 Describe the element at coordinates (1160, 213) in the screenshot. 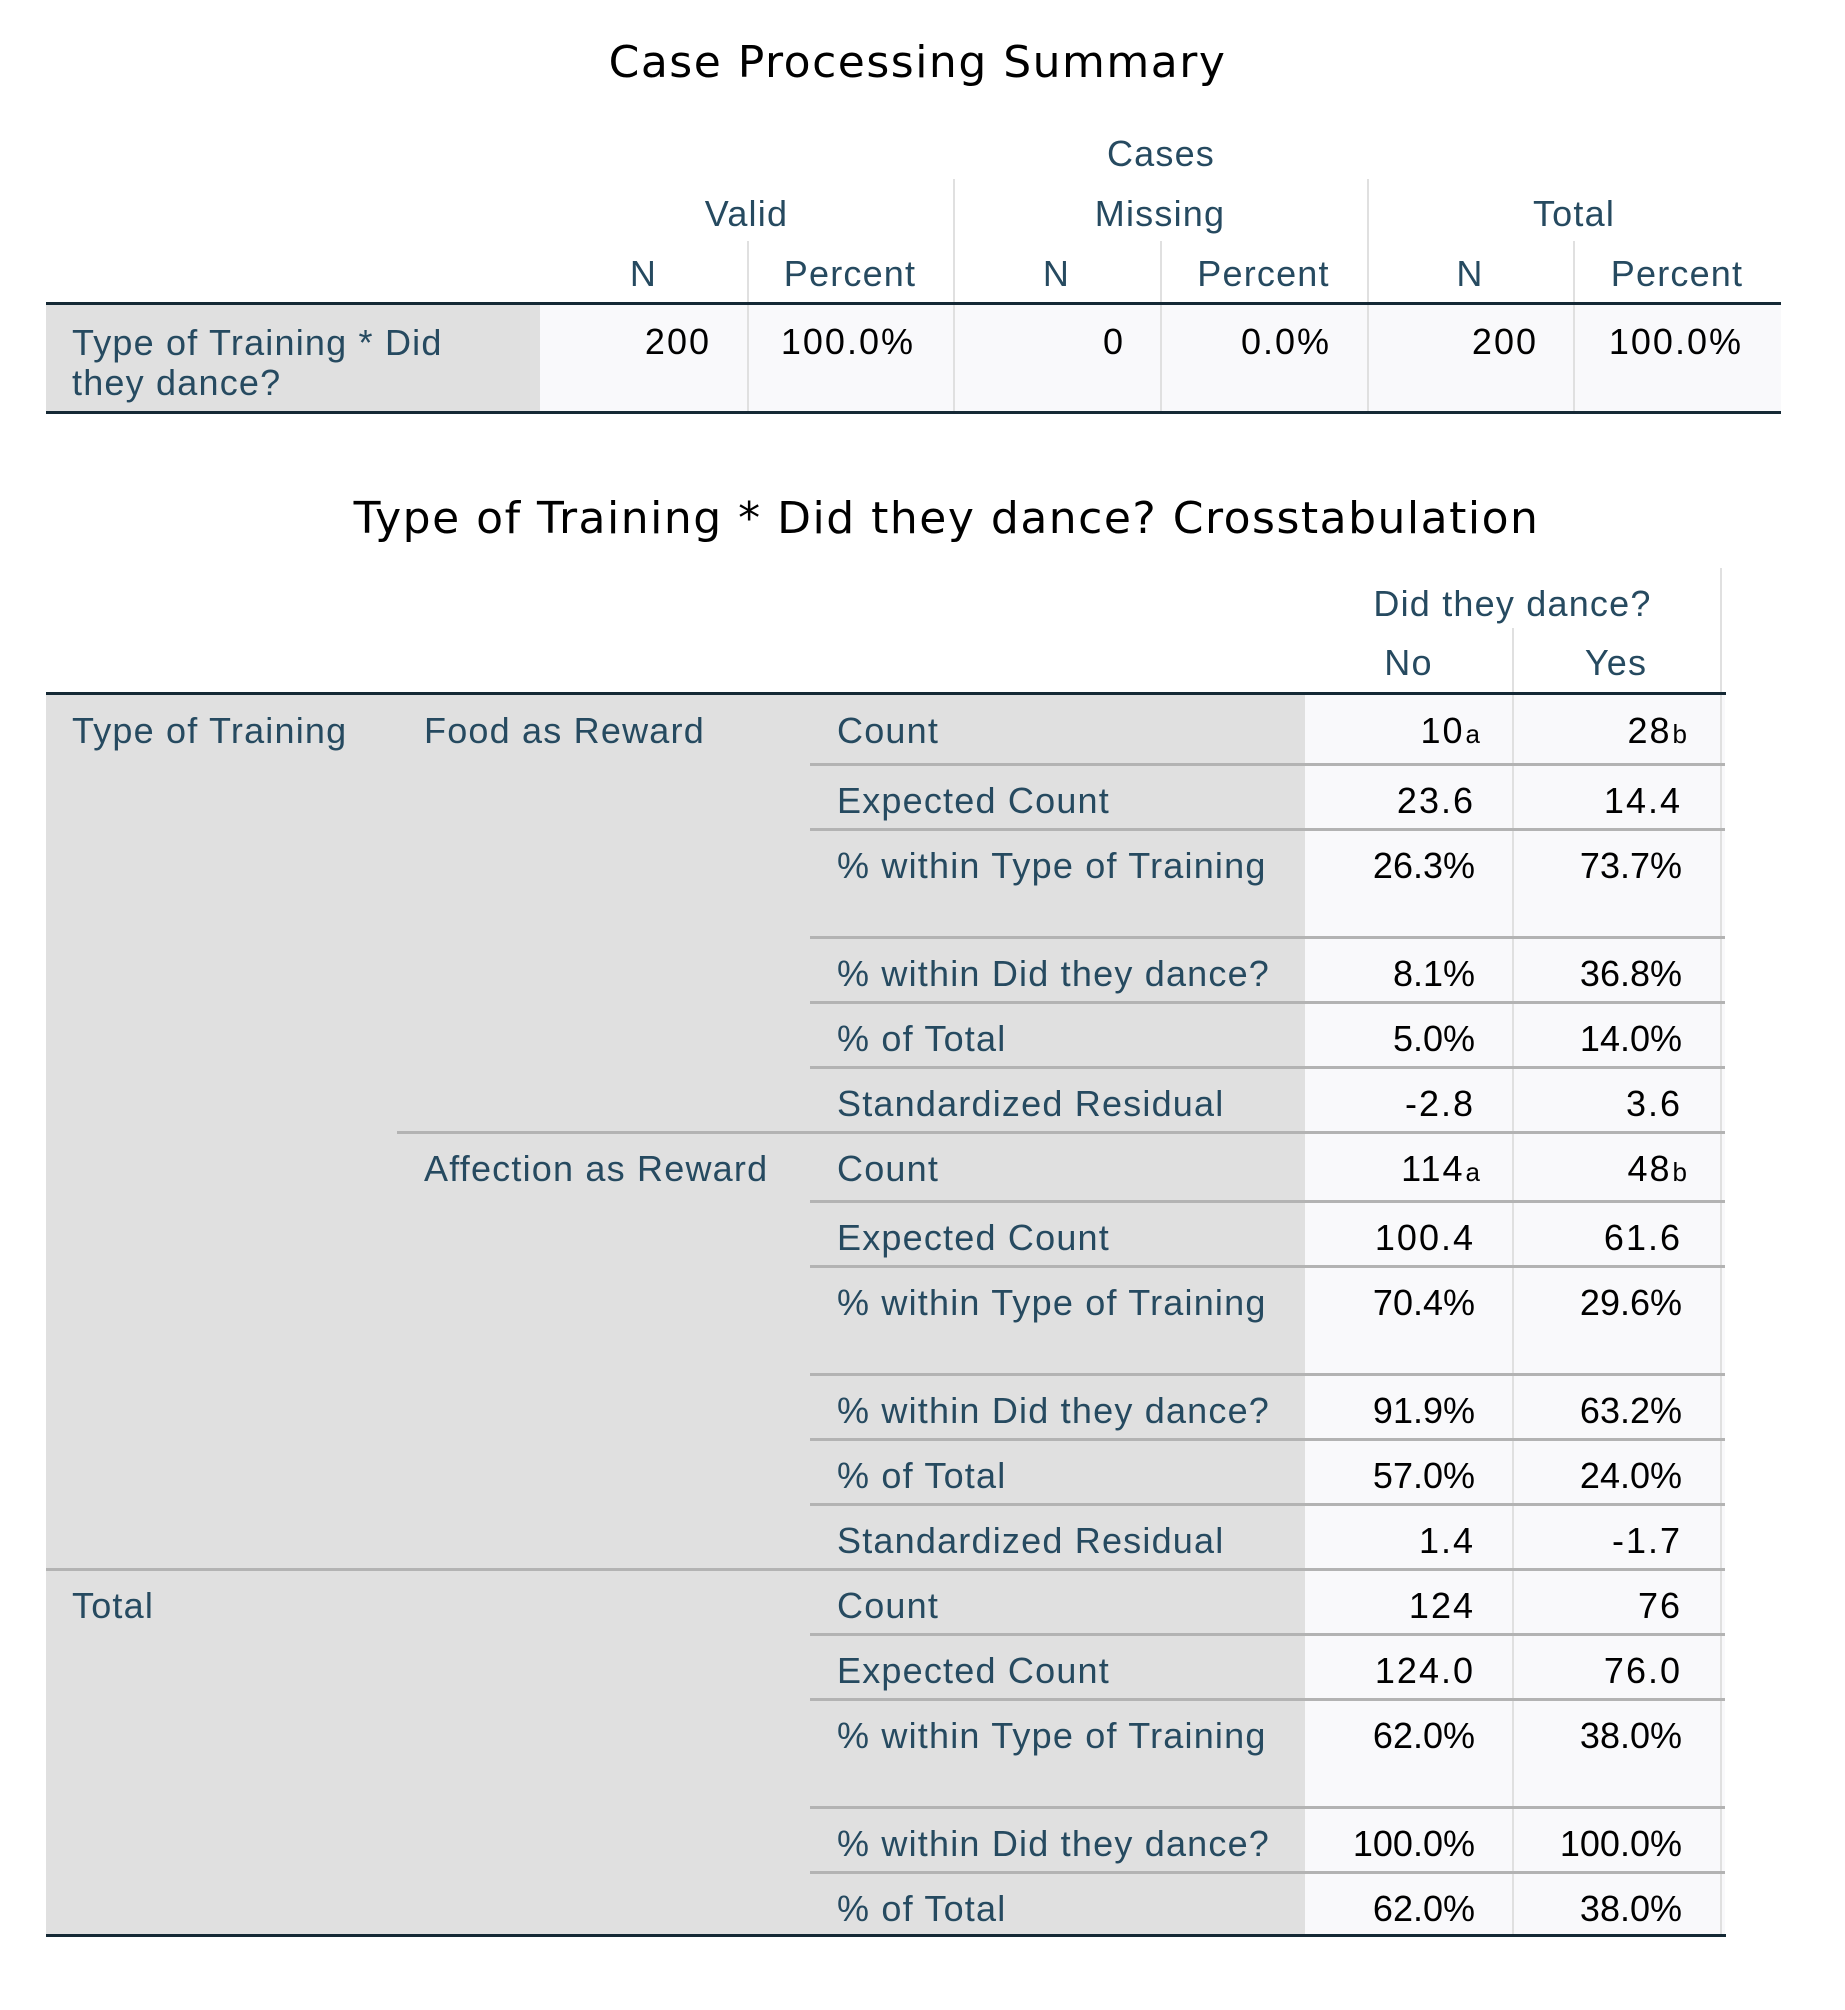

I see `group-header-missing: Missing` at that location.